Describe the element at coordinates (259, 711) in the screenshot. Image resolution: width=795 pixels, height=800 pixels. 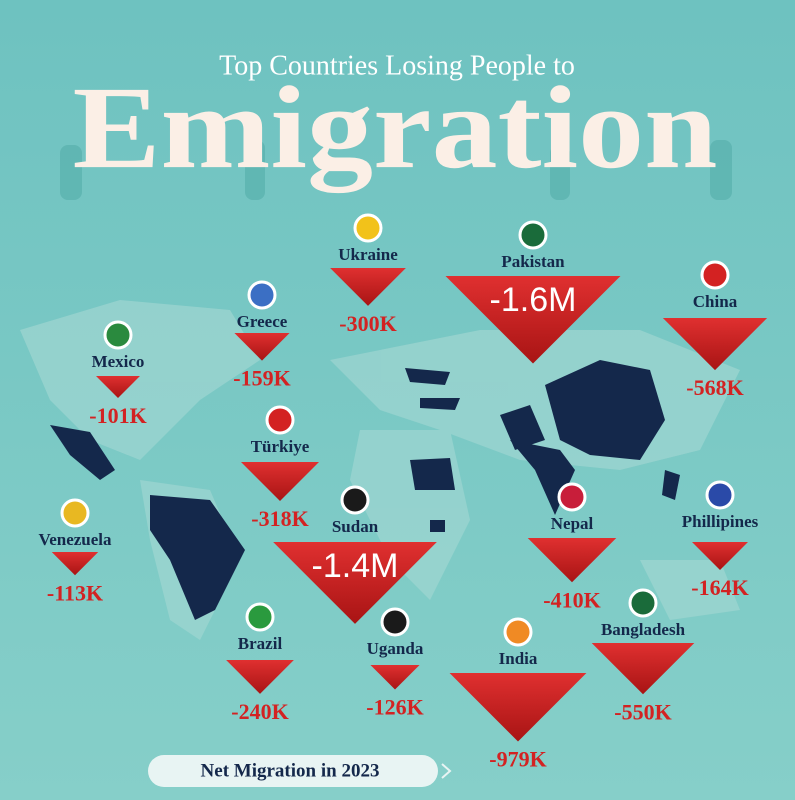
I see `value-label: -240K` at that location.